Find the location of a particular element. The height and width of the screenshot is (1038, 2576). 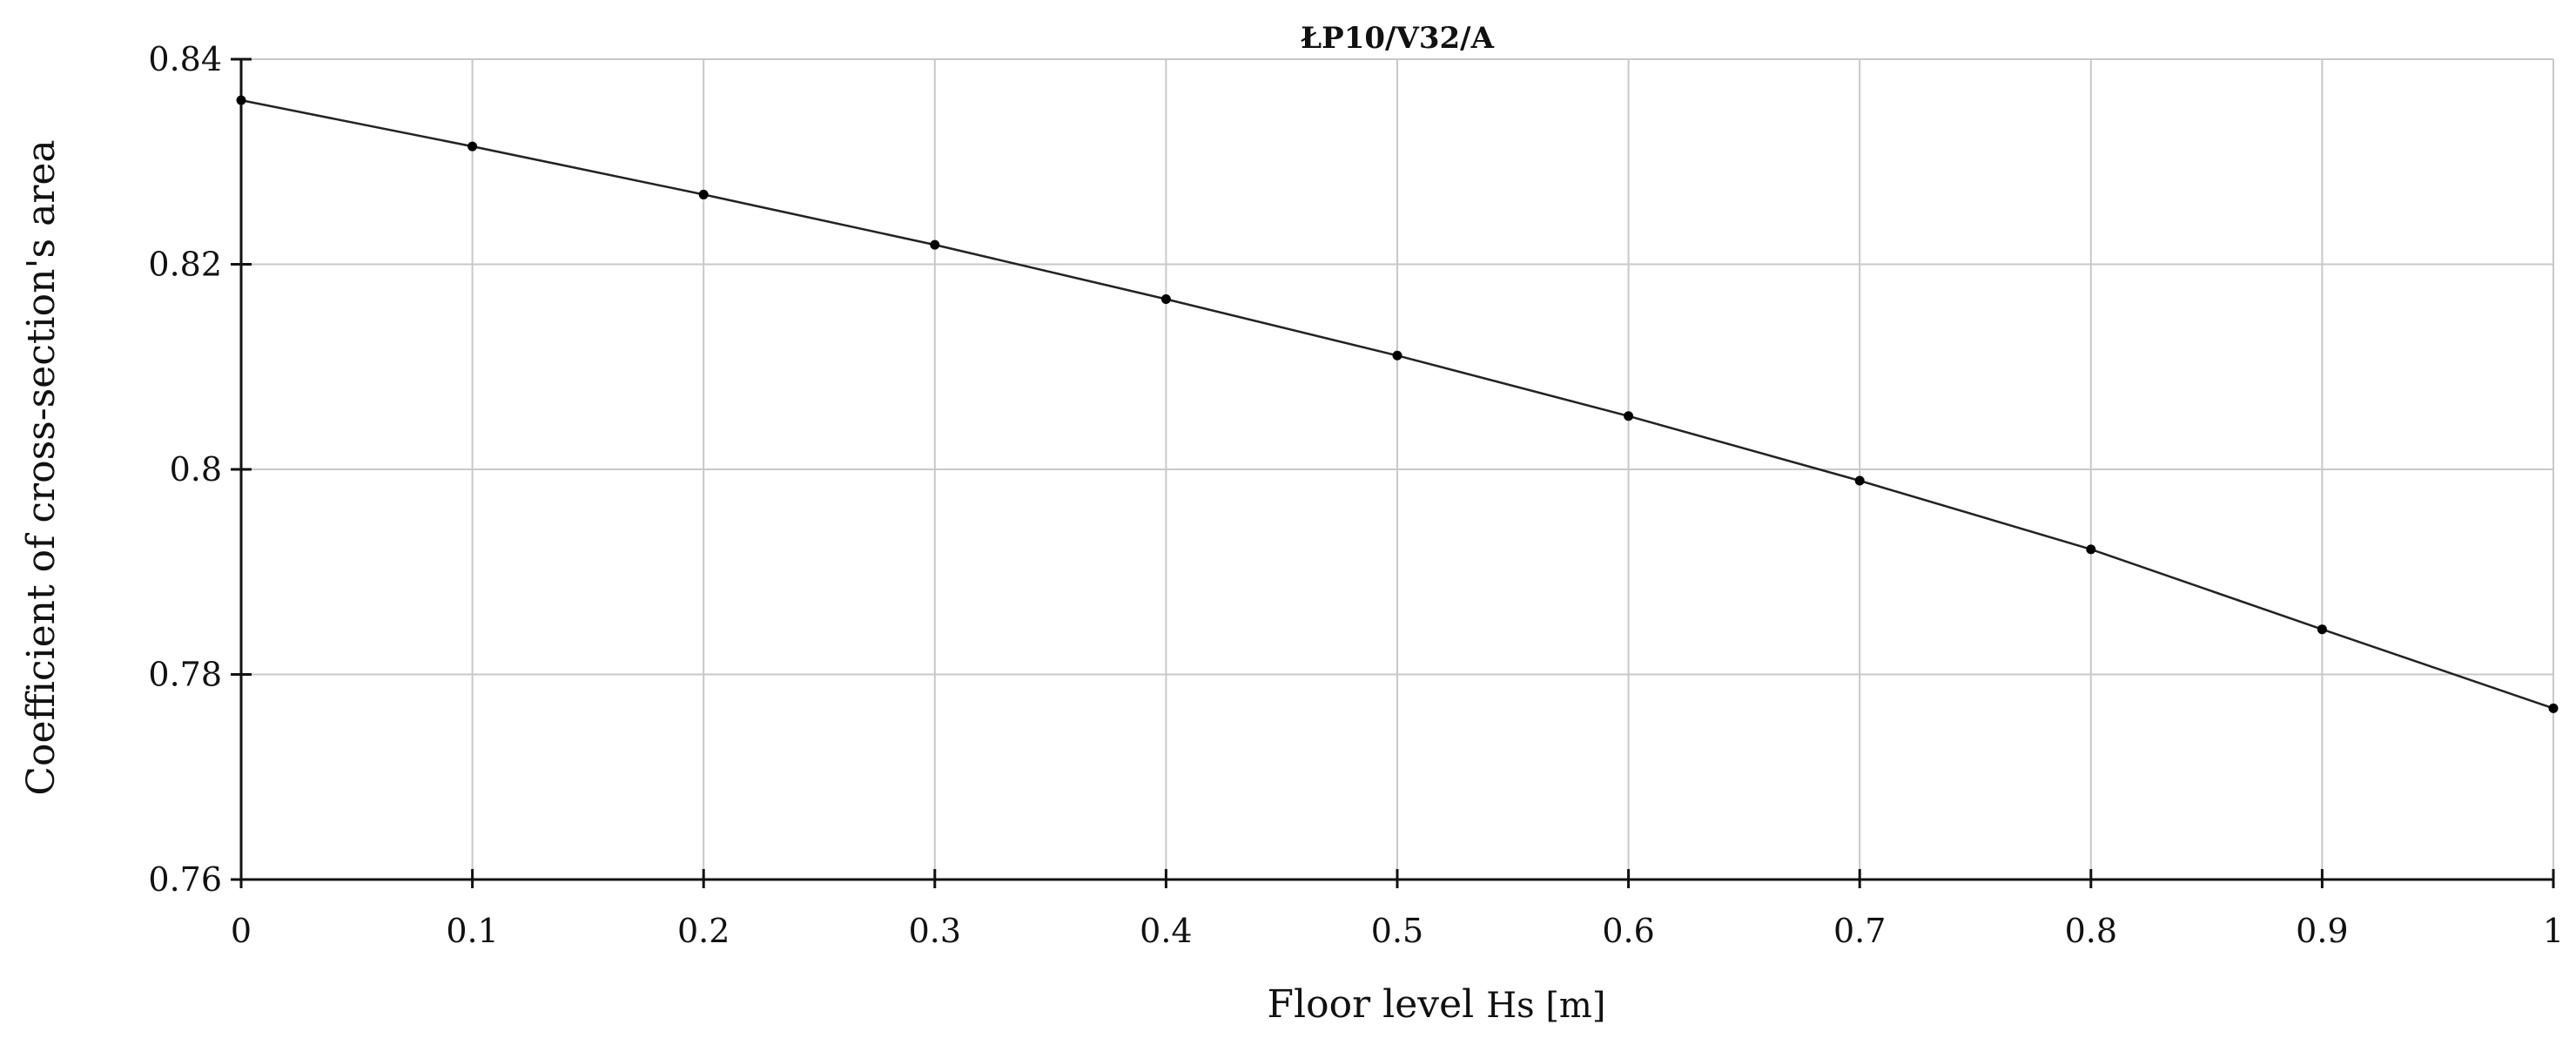

y-tick-label: 0.84 is located at coordinates (185, 59).